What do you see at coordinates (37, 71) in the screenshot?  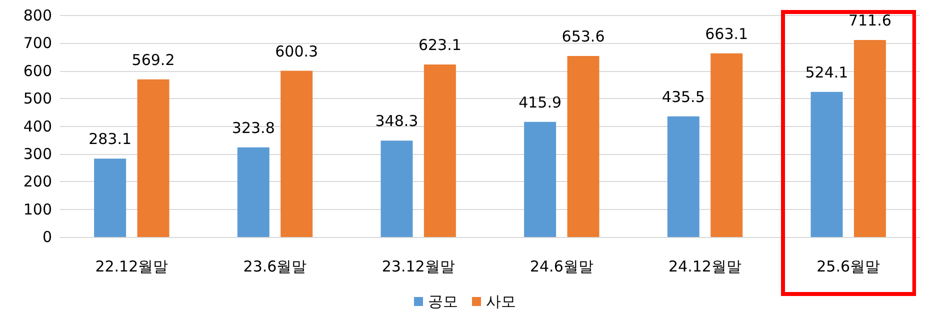 I see `y-tick-label: 600` at bounding box center [37, 71].